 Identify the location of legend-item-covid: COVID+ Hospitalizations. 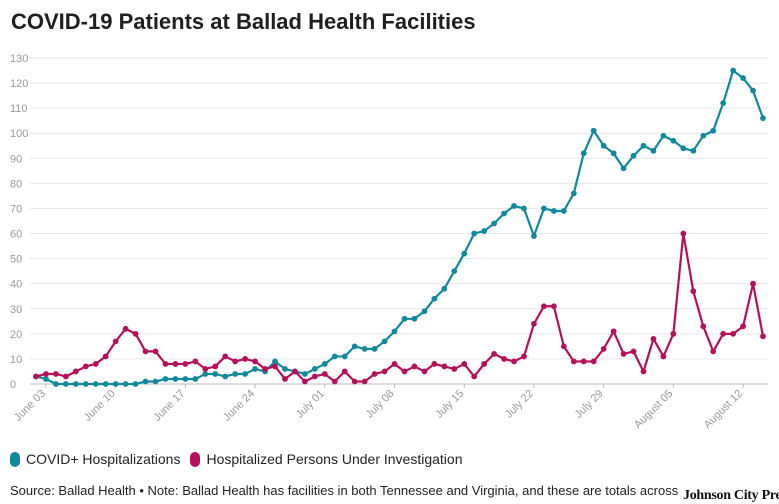
(95, 459).